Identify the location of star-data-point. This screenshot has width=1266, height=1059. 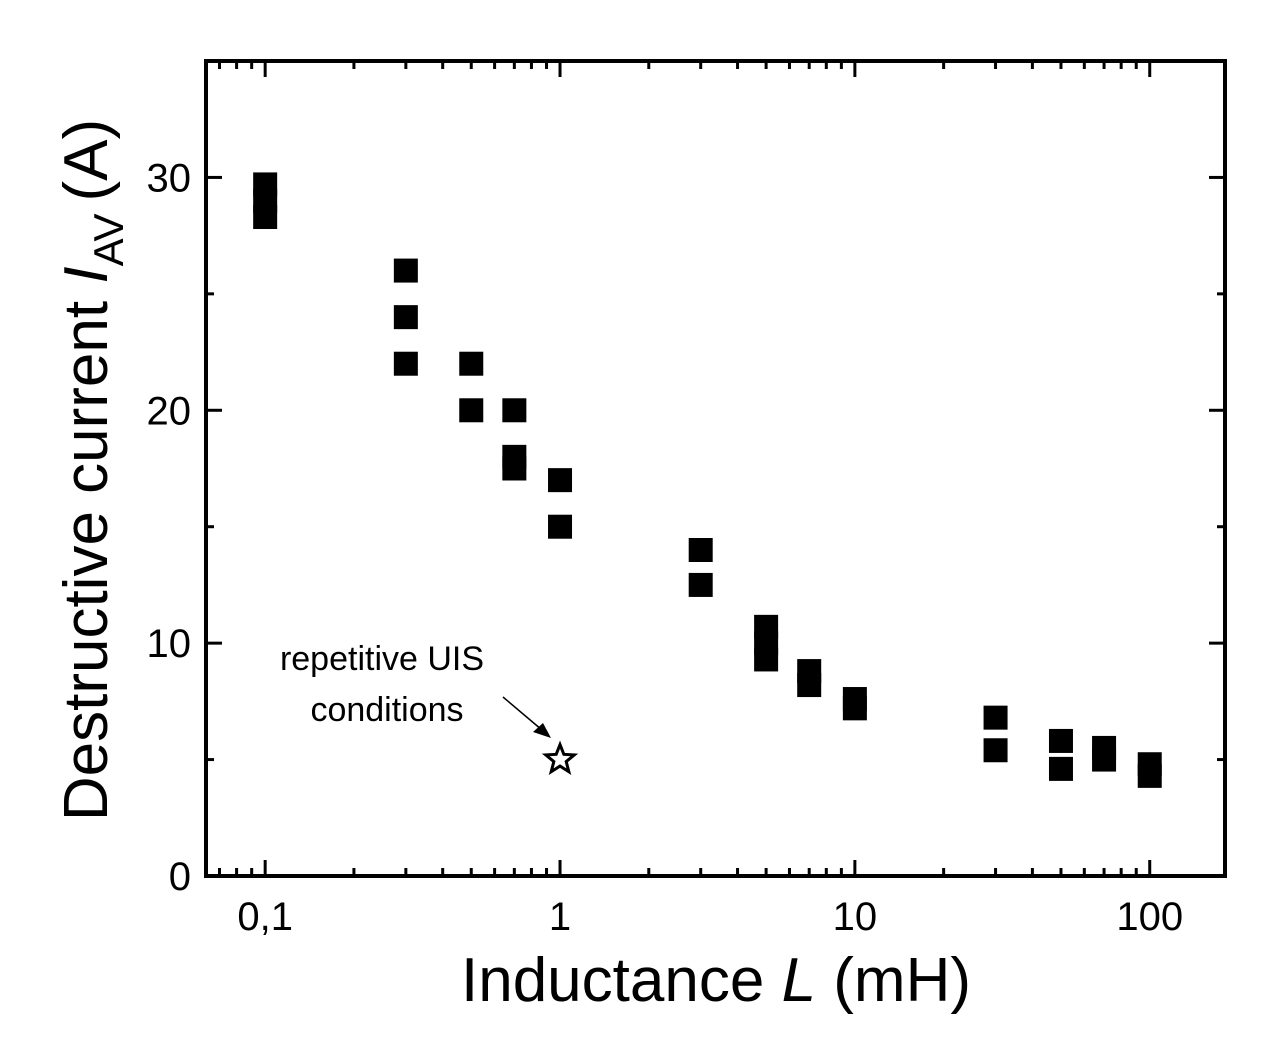
(560, 758).